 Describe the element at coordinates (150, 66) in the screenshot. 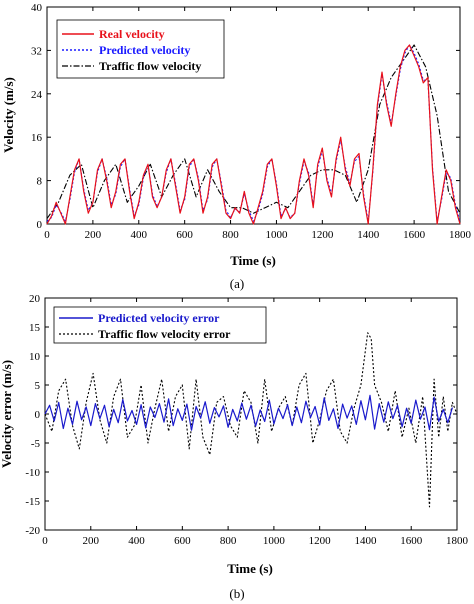

I see `legend-label-traffic-flow-velocity: Traffic flow velocity` at that location.